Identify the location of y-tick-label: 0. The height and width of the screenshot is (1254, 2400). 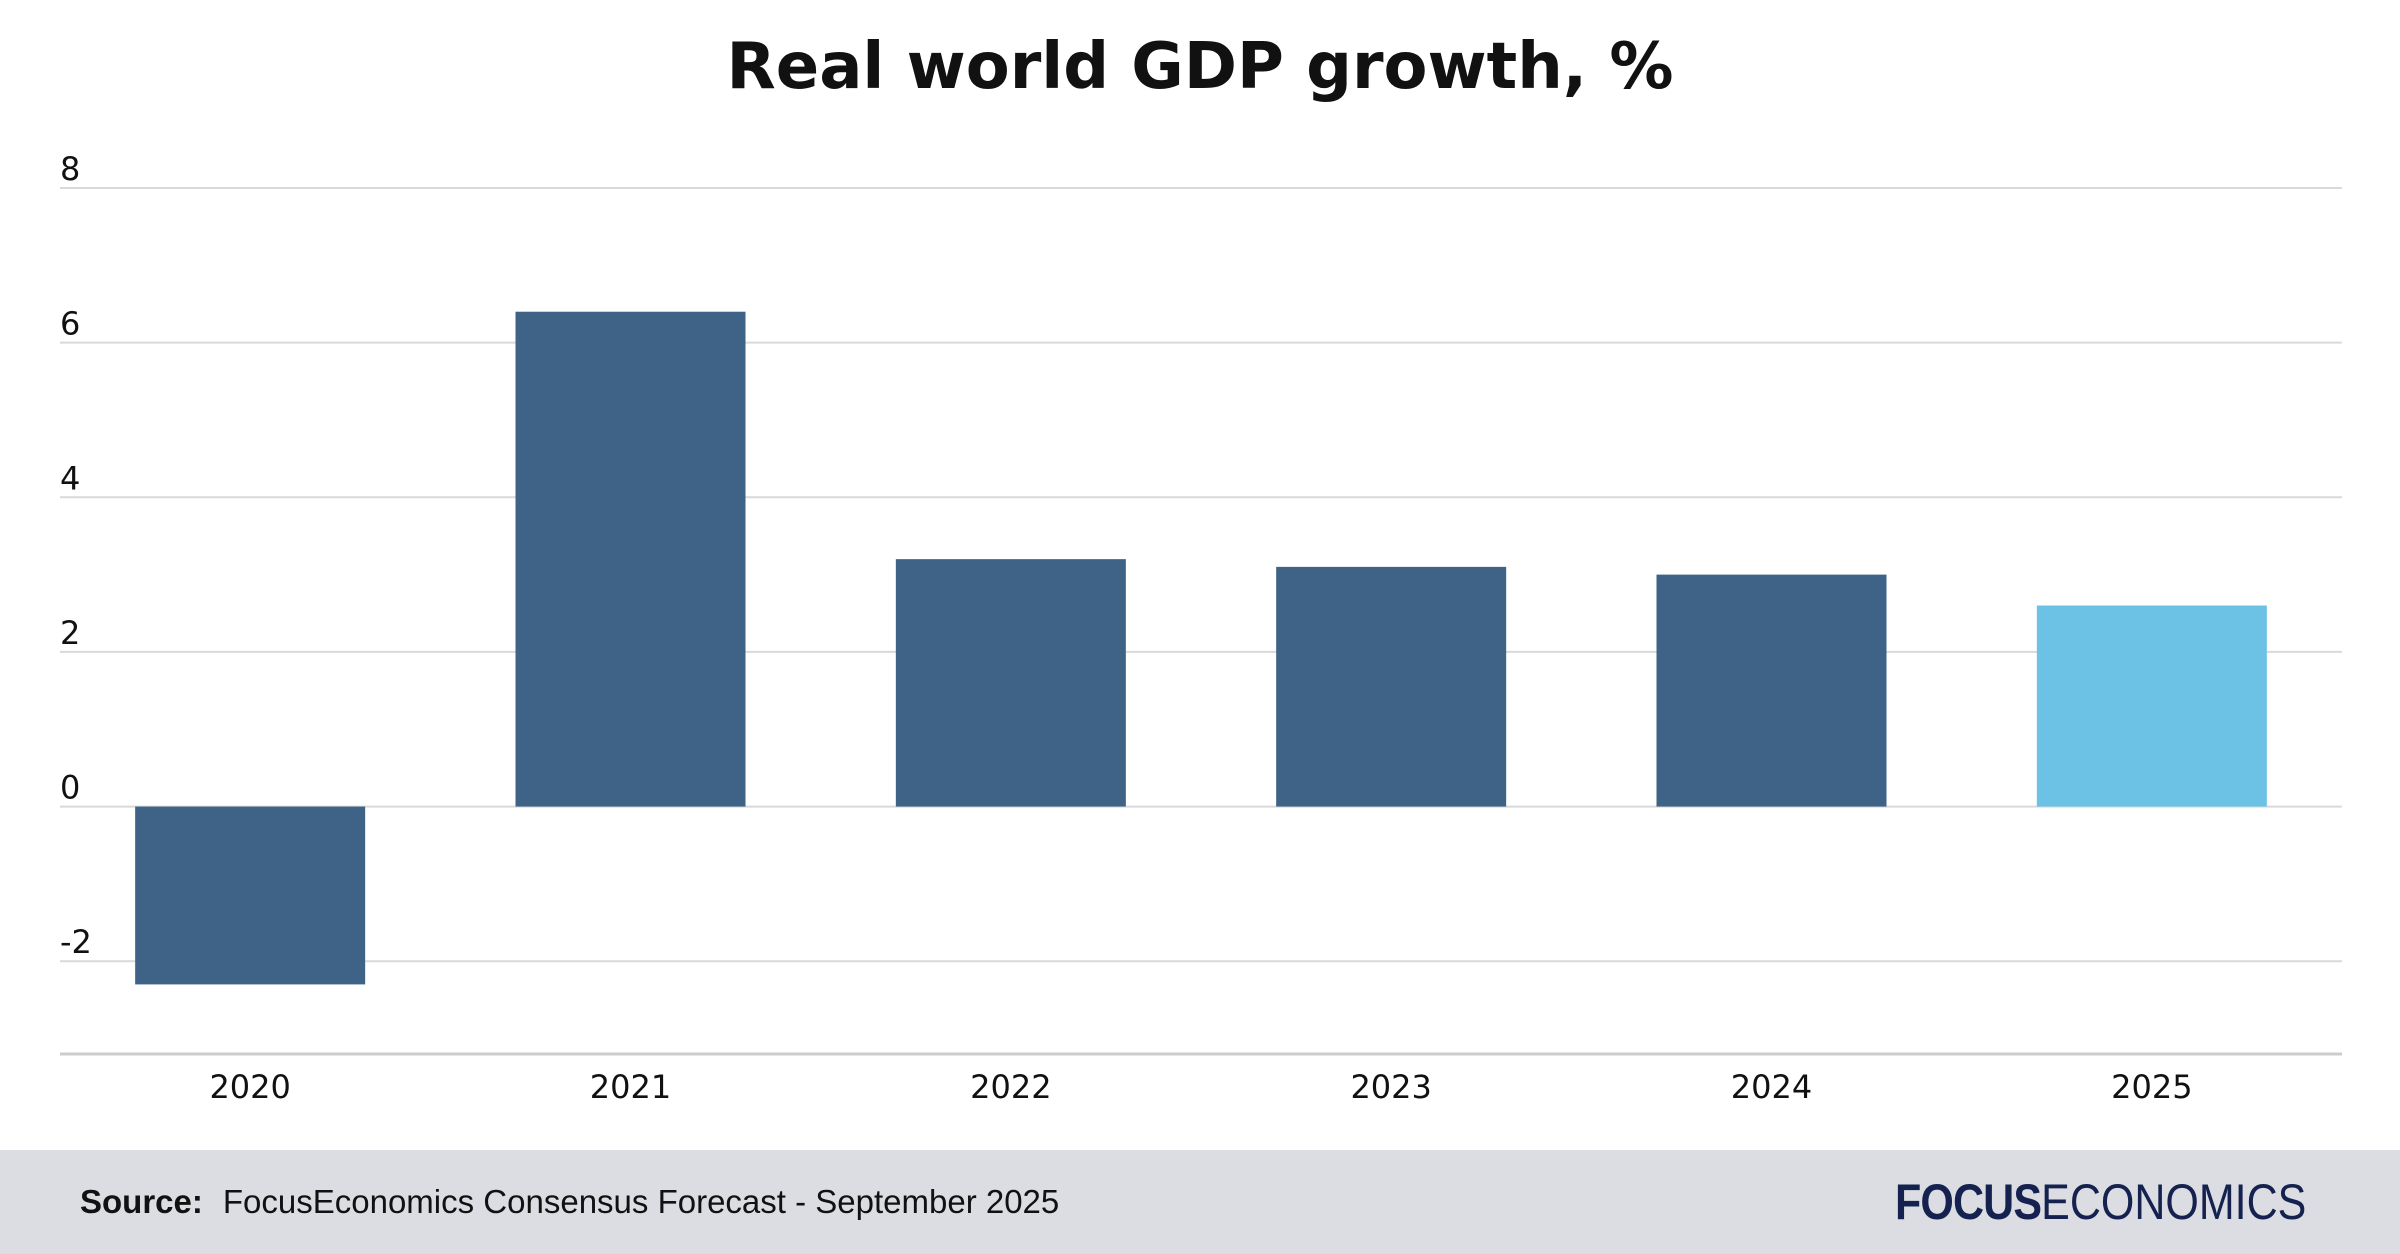
(70, 788).